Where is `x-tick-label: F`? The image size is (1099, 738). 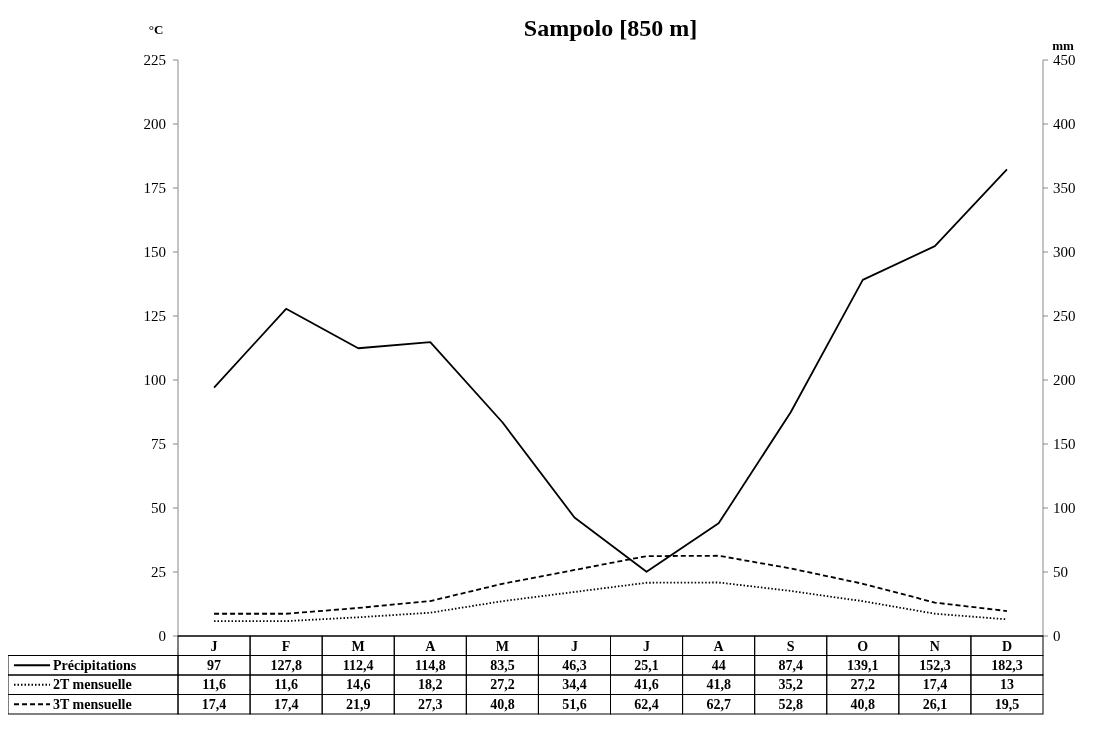
x-tick-label: F is located at coordinates (286, 646).